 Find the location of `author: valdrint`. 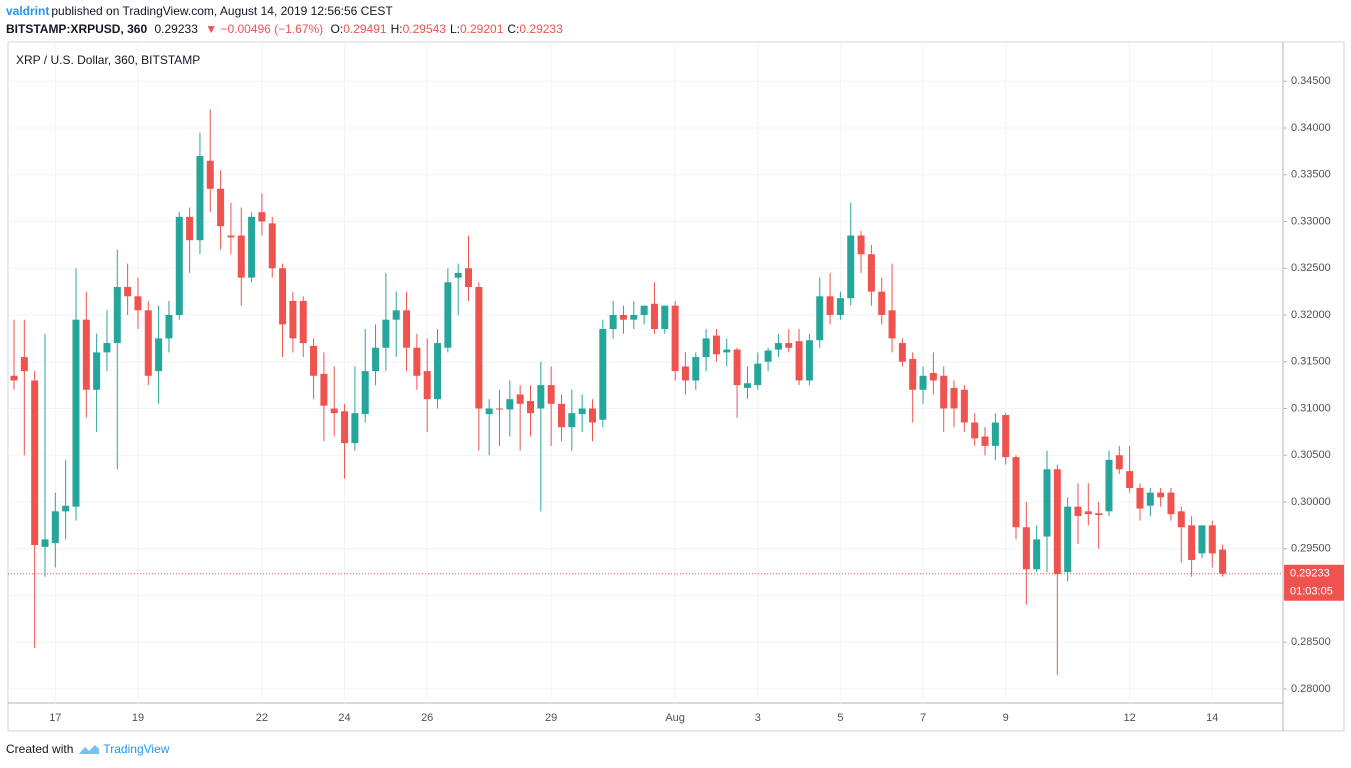

author: valdrint is located at coordinates (28, 11).